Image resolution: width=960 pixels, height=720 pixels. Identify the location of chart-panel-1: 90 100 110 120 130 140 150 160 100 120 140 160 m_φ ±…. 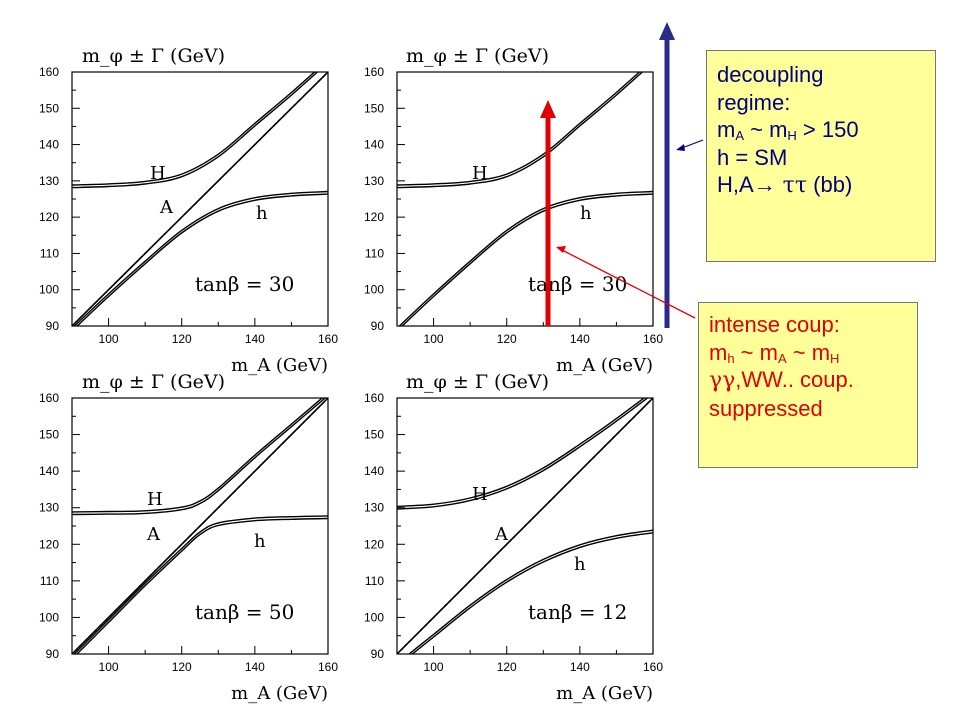
(188, 210).